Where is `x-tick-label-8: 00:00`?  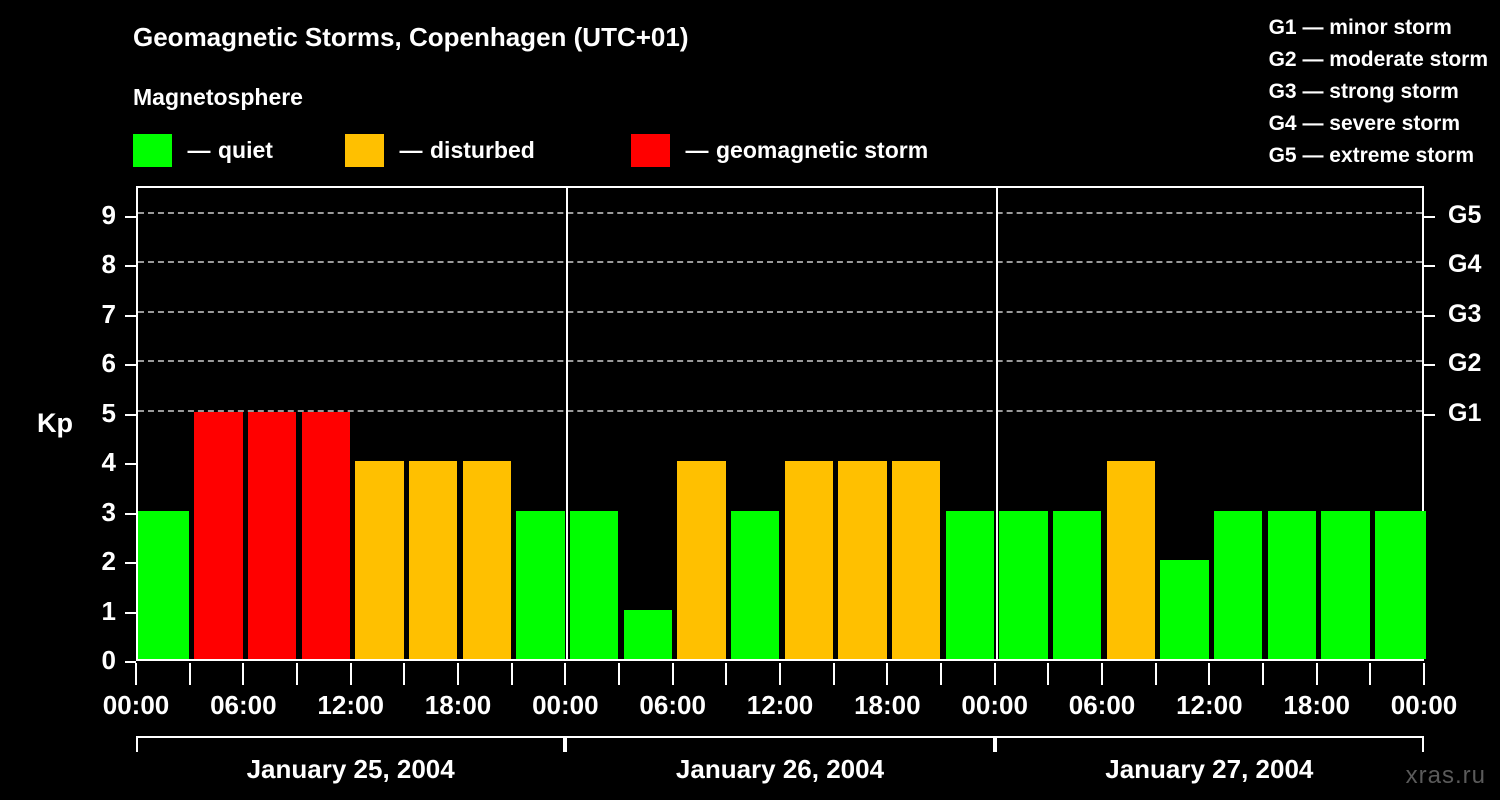 x-tick-label-8: 00:00 is located at coordinates (994, 705).